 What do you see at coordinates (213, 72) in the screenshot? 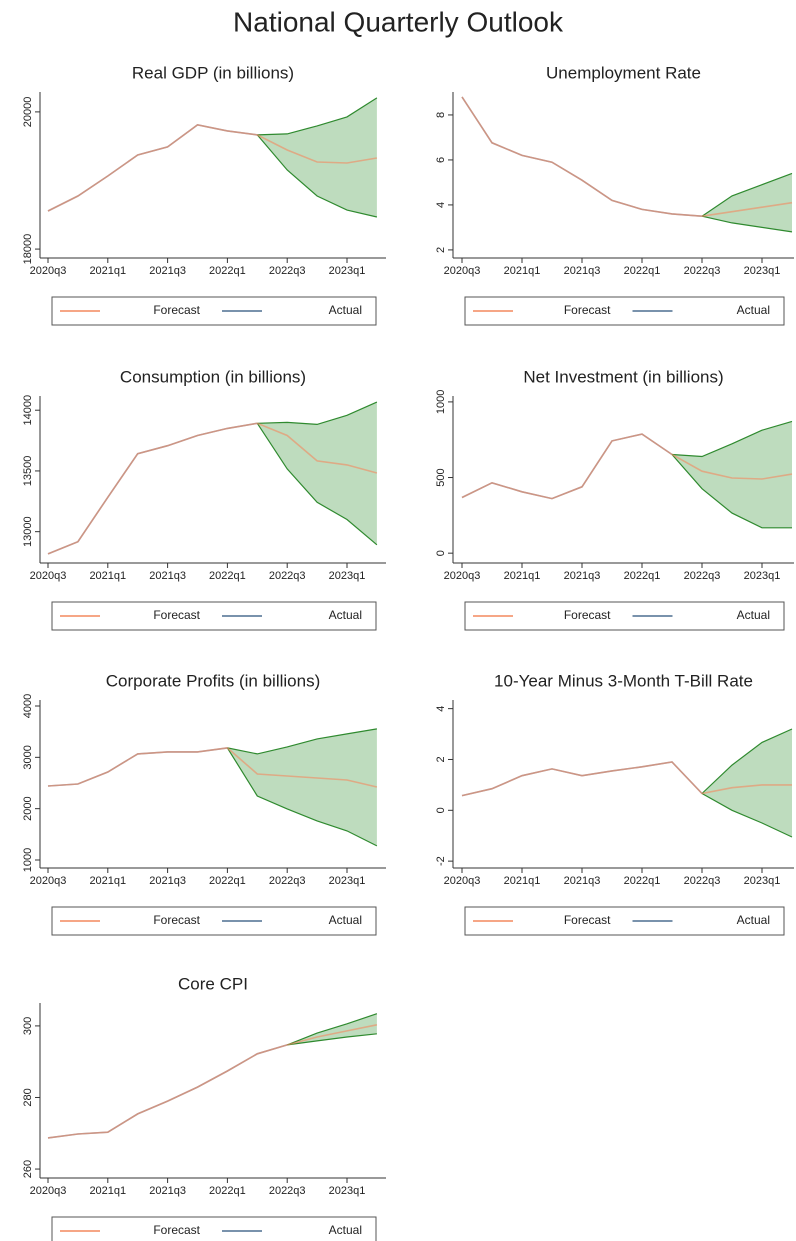
I see `subplot-title: Real GDP (in billions)` at bounding box center [213, 72].